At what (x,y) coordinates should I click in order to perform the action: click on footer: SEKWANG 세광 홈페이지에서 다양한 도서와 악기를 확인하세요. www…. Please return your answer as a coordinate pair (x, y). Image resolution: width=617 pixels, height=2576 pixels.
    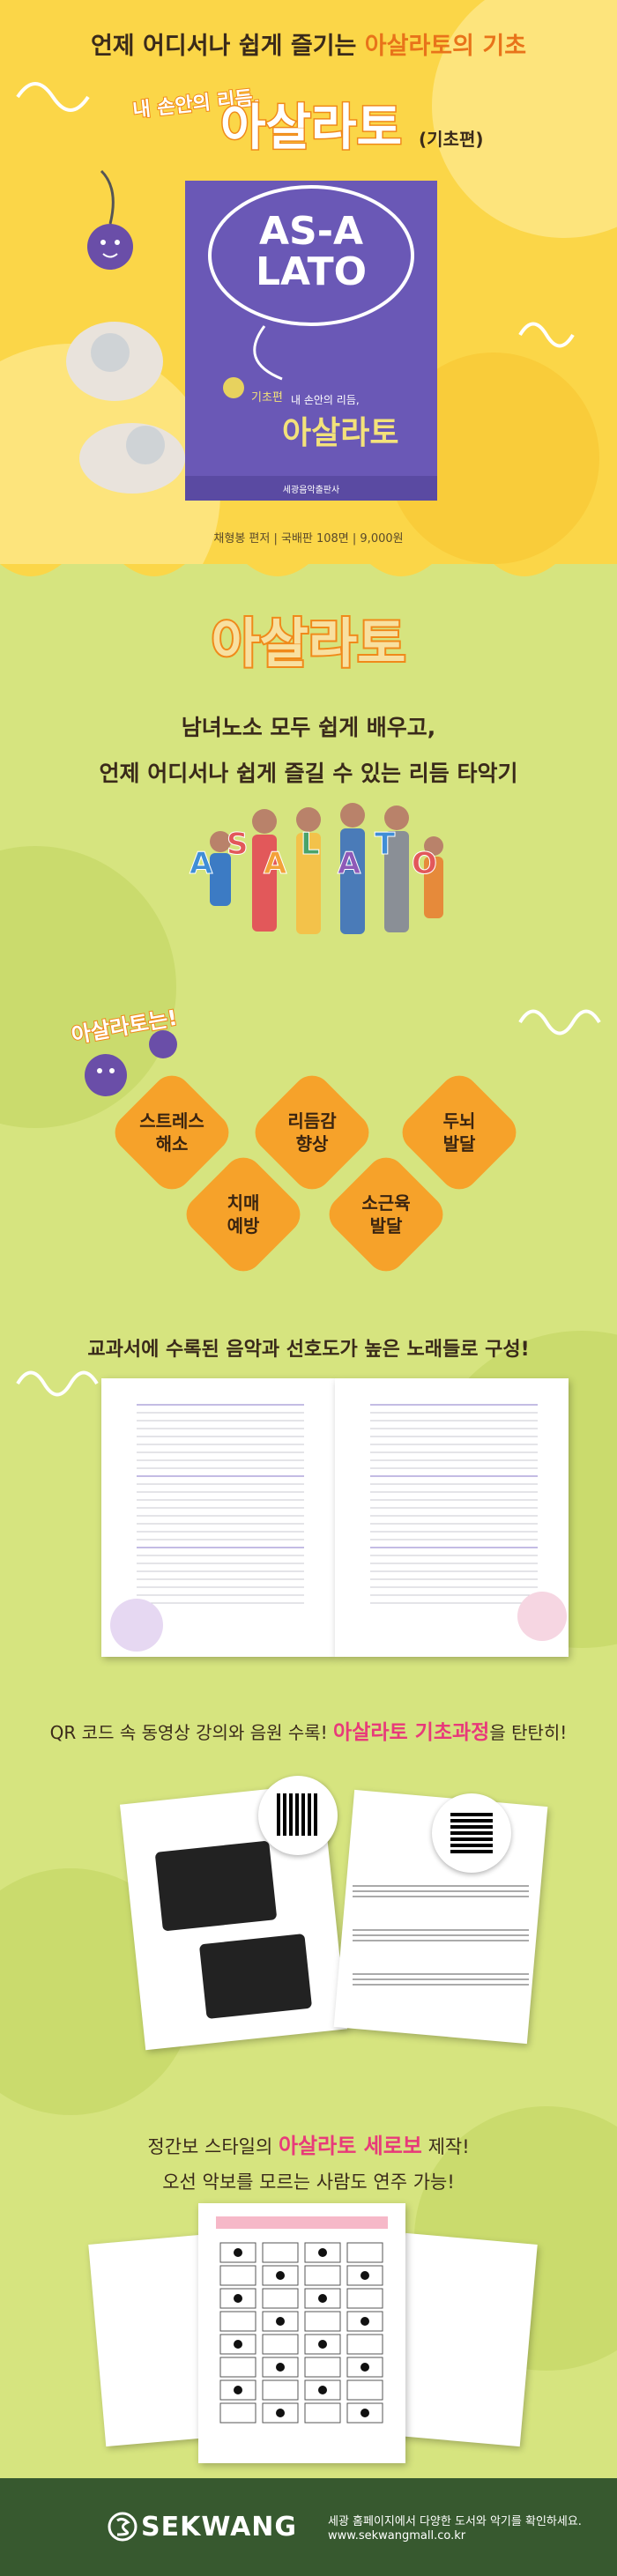
    Looking at the image, I should click on (308, 2527).